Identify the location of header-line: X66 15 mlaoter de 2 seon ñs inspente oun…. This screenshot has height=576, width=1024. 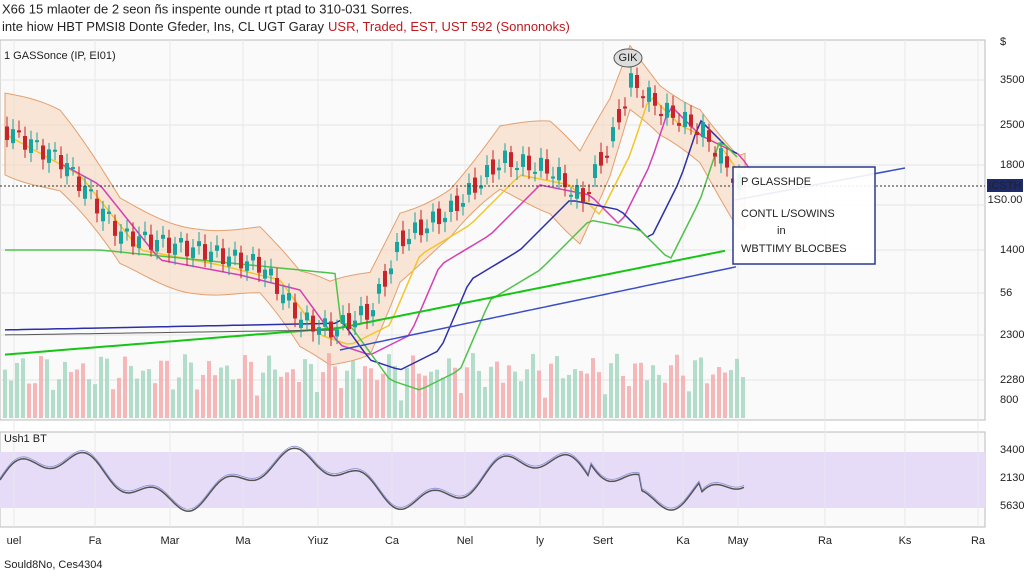
(207, 8).